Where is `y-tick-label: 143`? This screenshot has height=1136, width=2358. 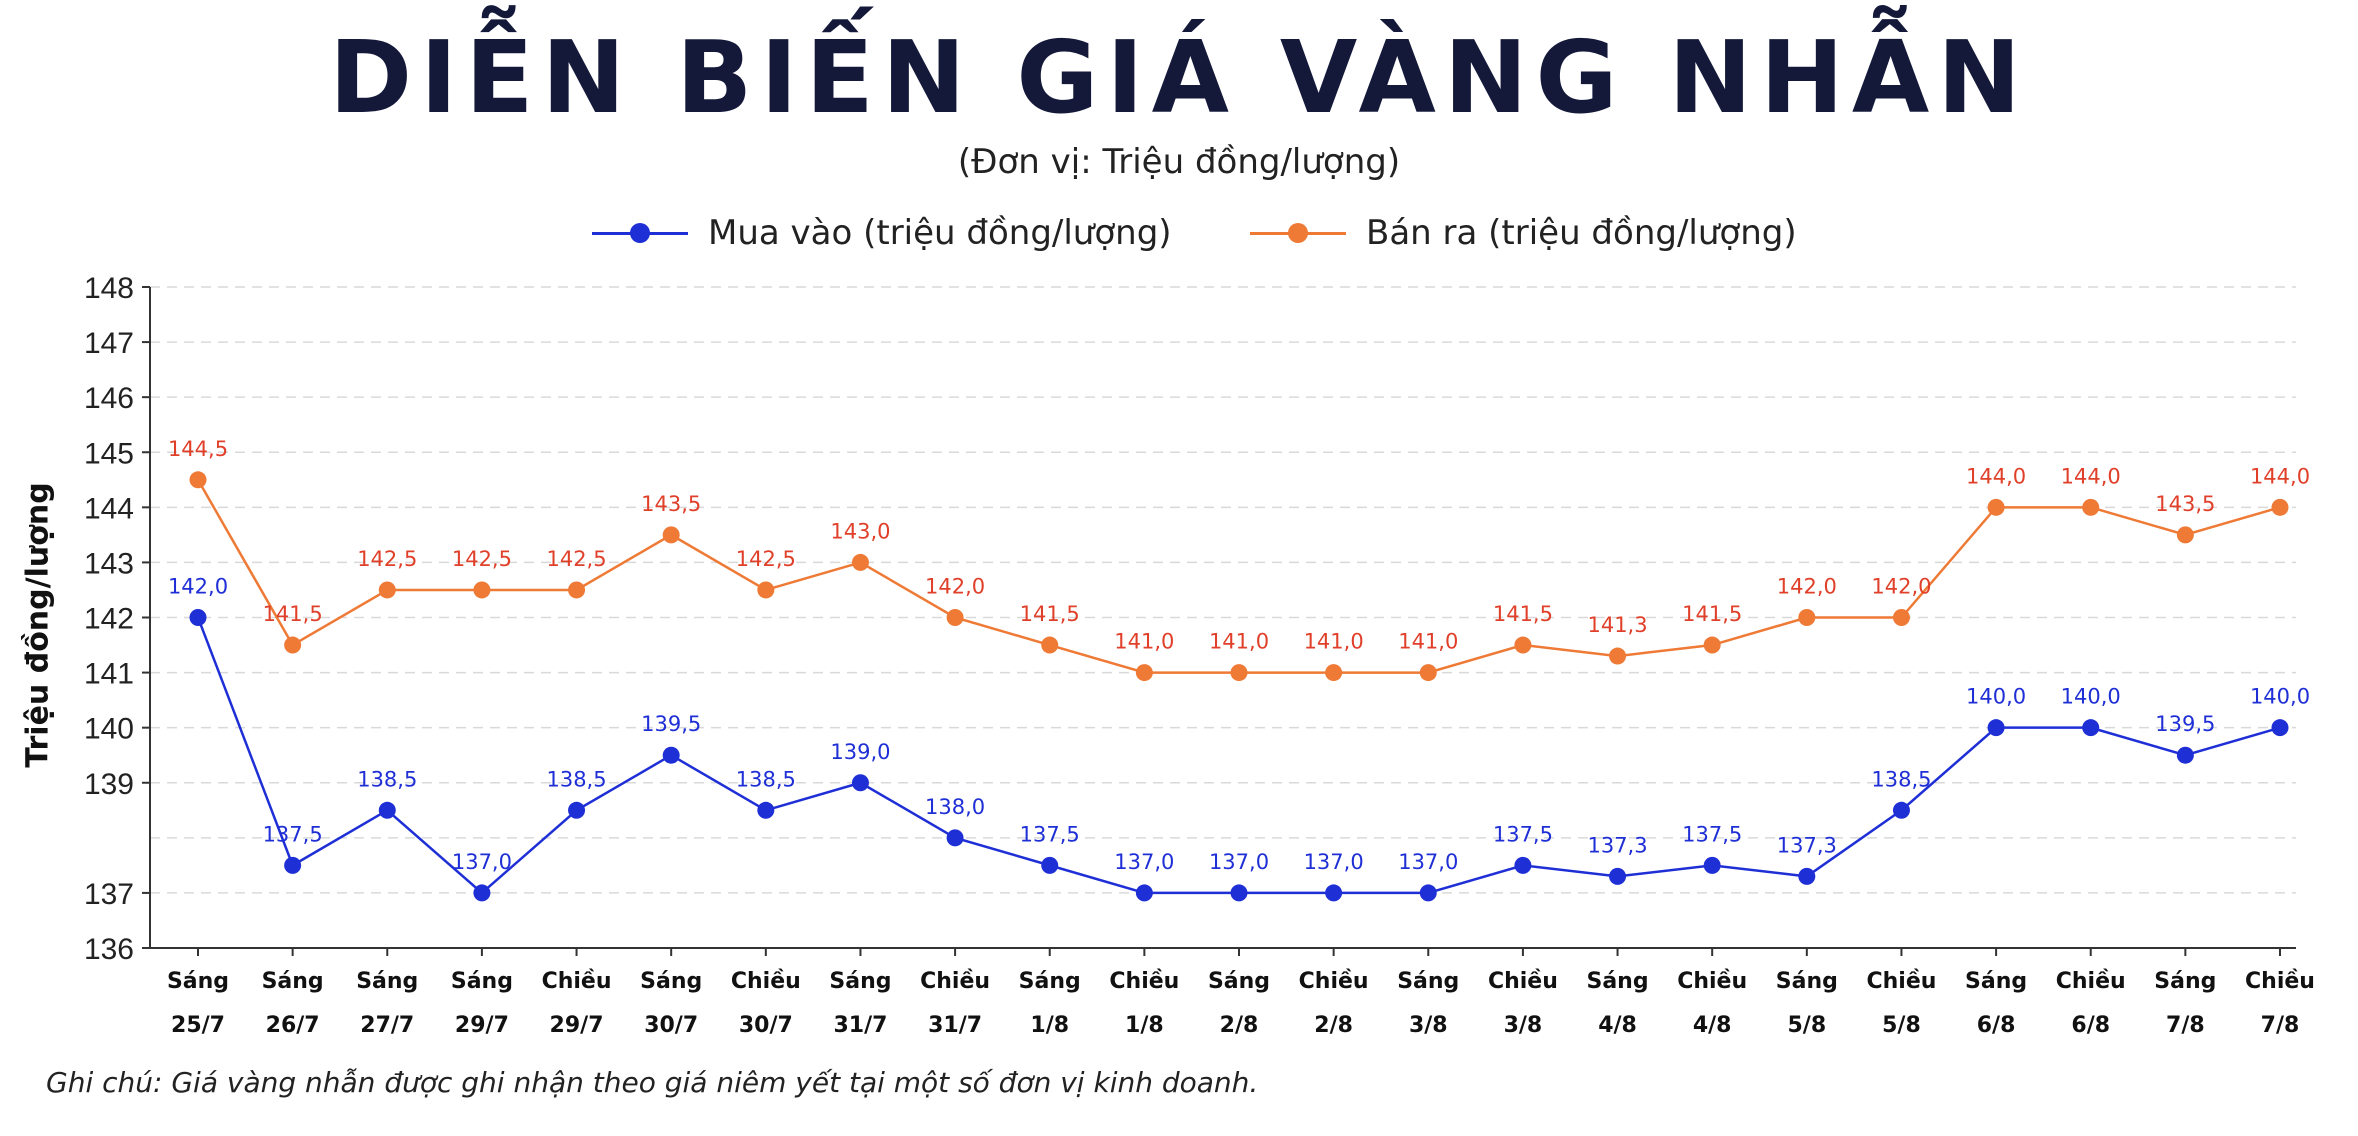
y-tick-label: 143 is located at coordinates (109, 563).